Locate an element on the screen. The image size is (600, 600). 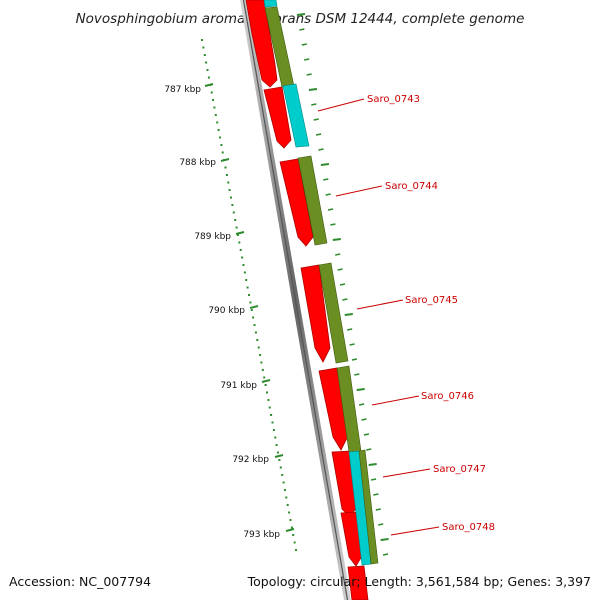
gene-label: Saro_0746 is located at coordinates (447, 396).